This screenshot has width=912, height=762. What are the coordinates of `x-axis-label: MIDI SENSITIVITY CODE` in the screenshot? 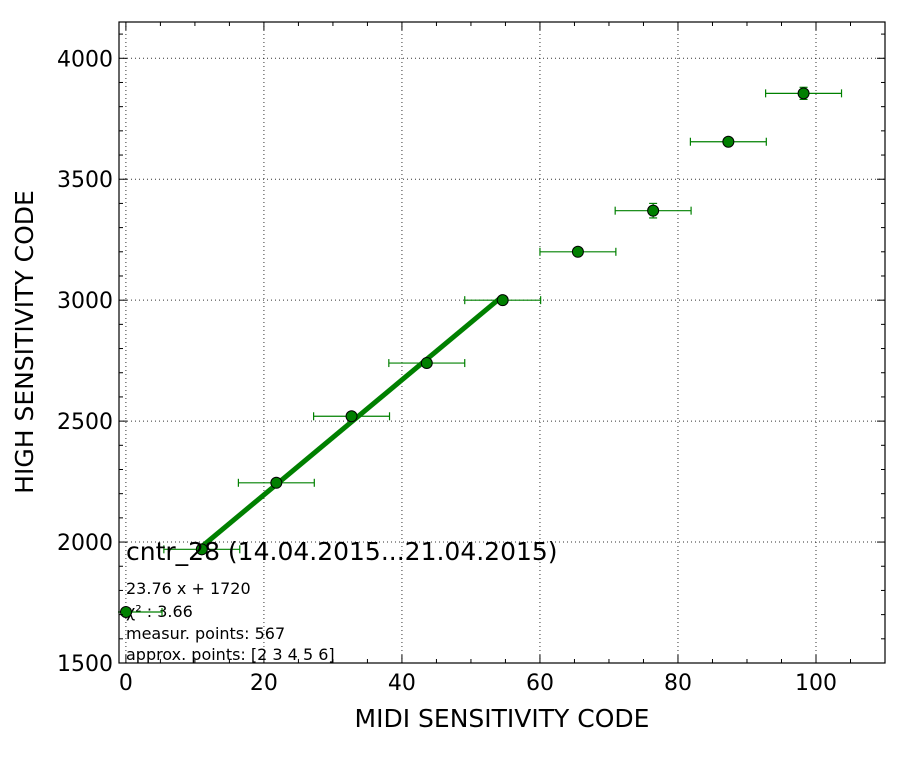 It's located at (502, 718).